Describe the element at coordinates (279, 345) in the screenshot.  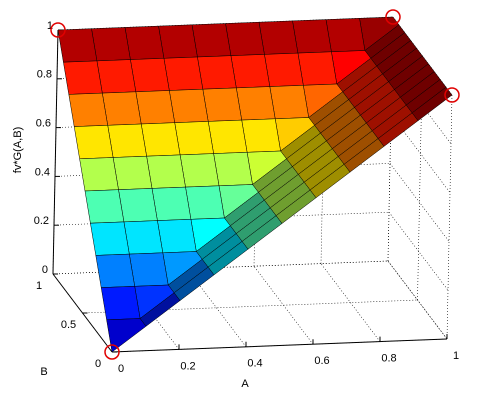
I see `x-axis-line` at that location.